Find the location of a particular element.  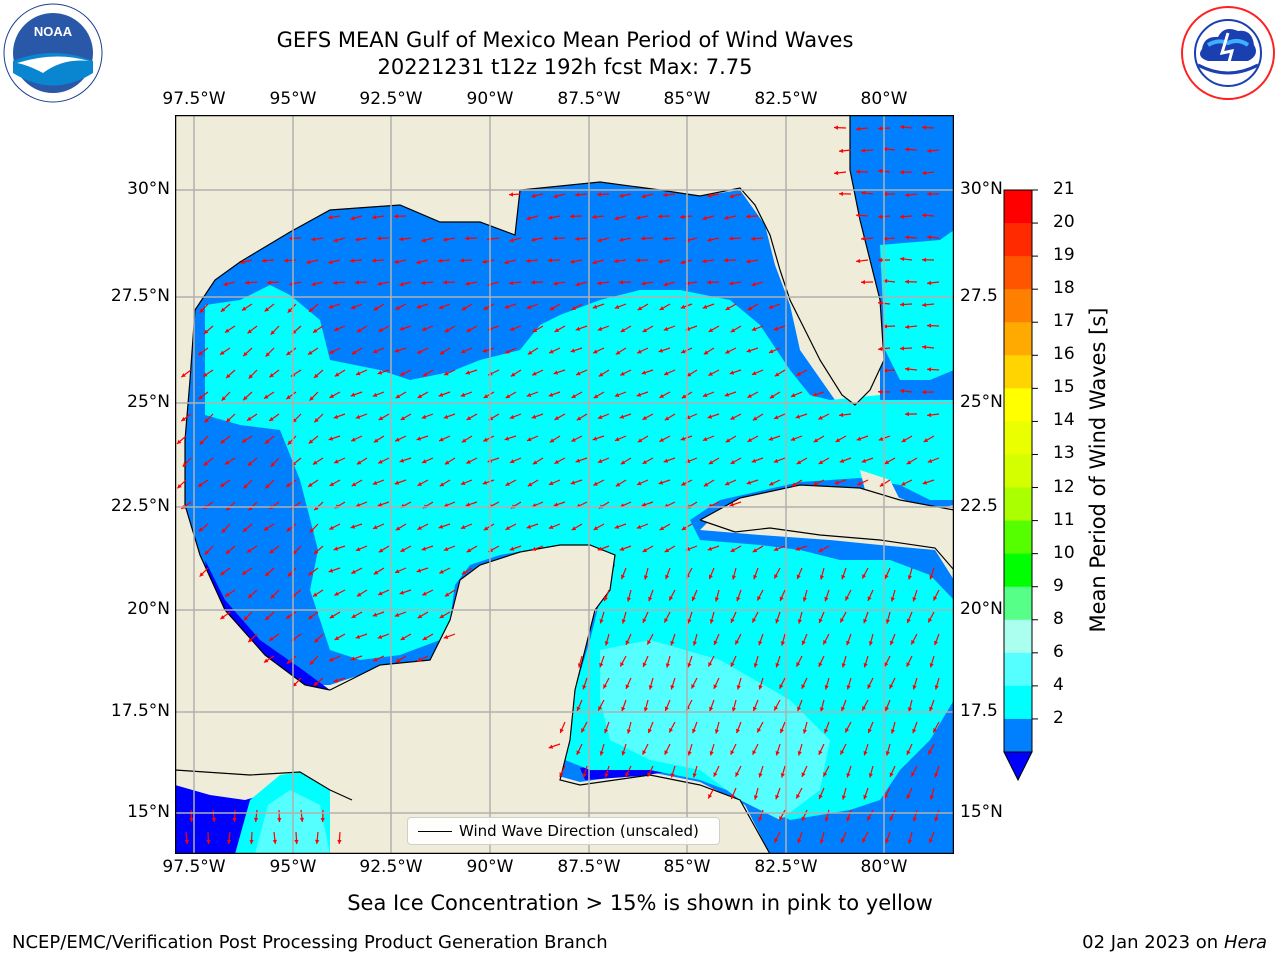

nws-logo is located at coordinates (1228, 53).